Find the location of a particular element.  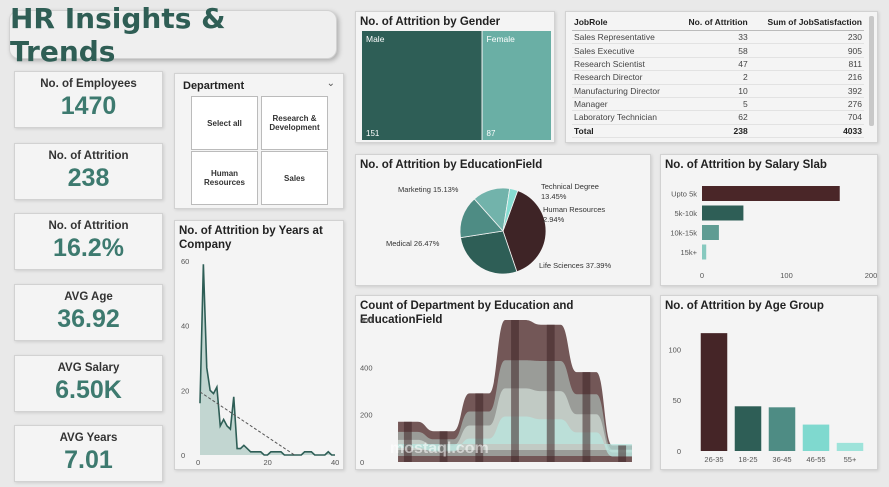

kpi-attrition-rate: No. of Attrition 16.2% is located at coordinates (88, 241).